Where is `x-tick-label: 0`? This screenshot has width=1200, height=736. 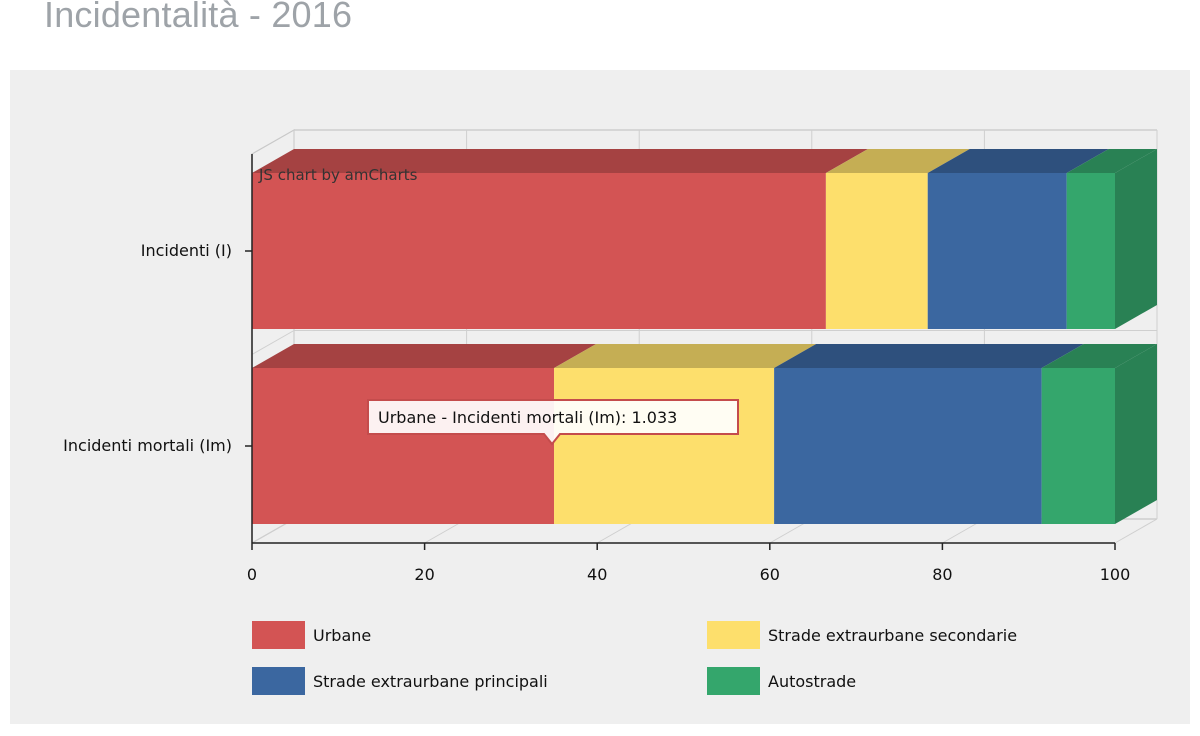
x-tick-label: 0 is located at coordinates (252, 574).